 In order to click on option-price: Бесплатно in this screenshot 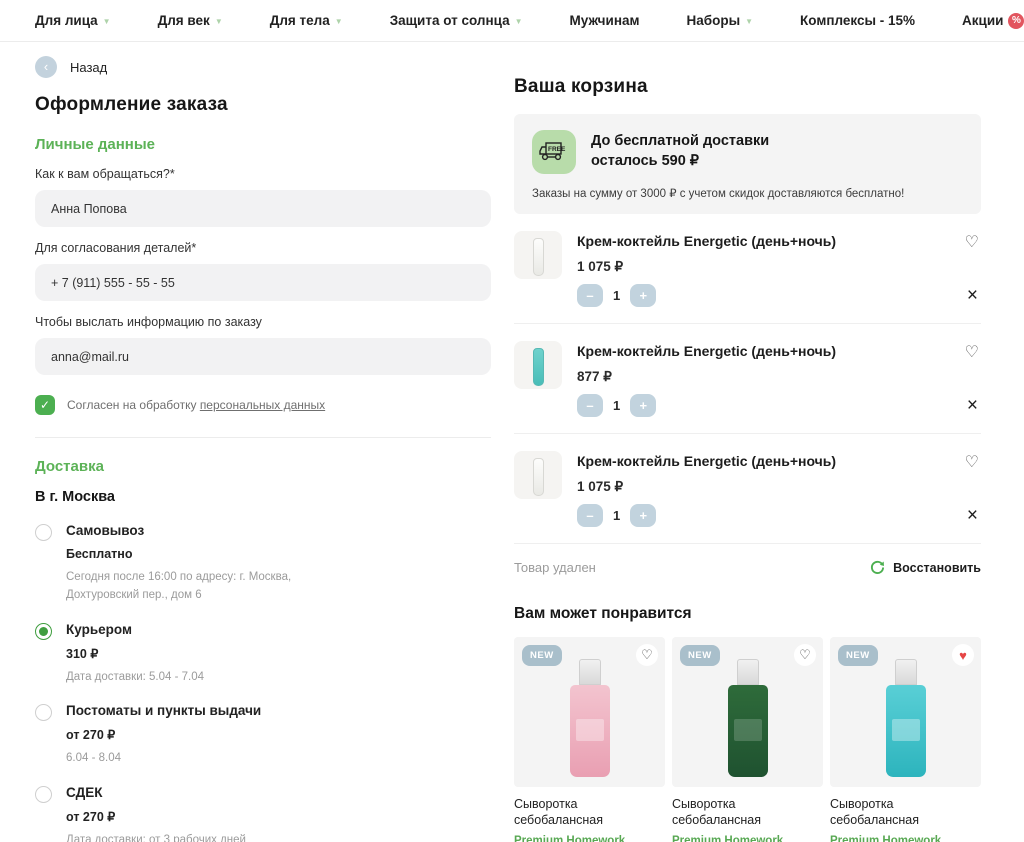, I will do `click(99, 554)`.